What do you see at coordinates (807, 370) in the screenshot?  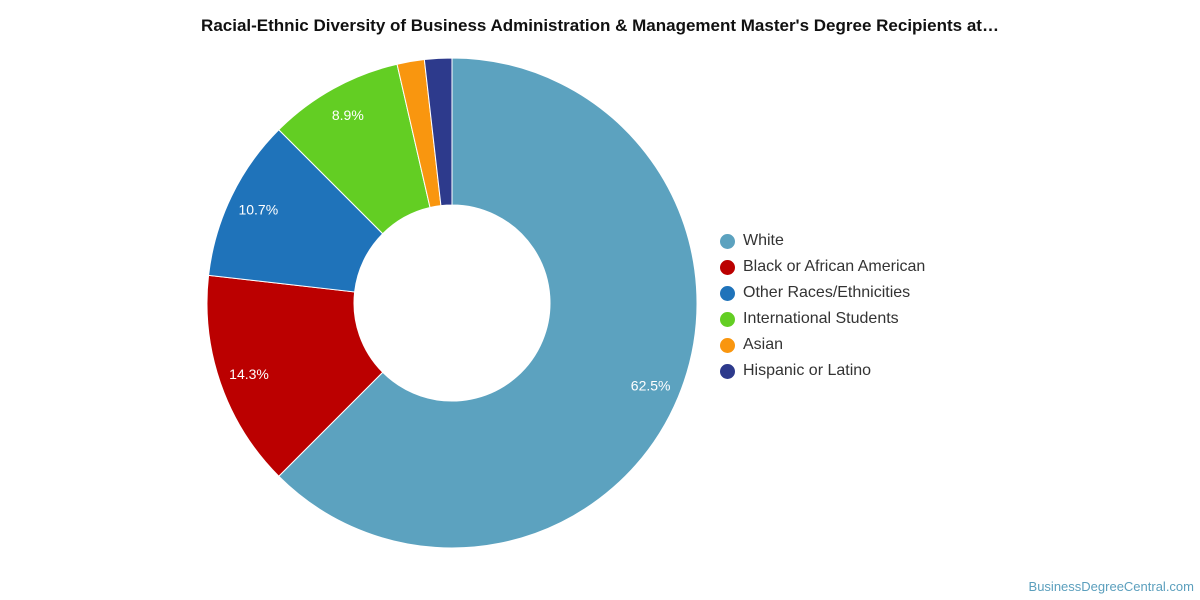 I see `legend-label: Hispanic or Latino` at bounding box center [807, 370].